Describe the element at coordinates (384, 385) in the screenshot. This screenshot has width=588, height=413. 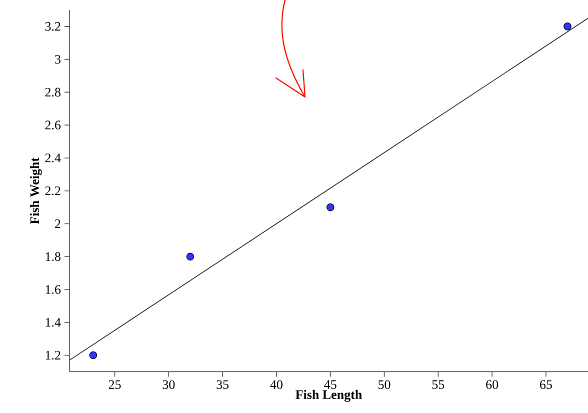
I see `x-tick-label: 50` at that location.